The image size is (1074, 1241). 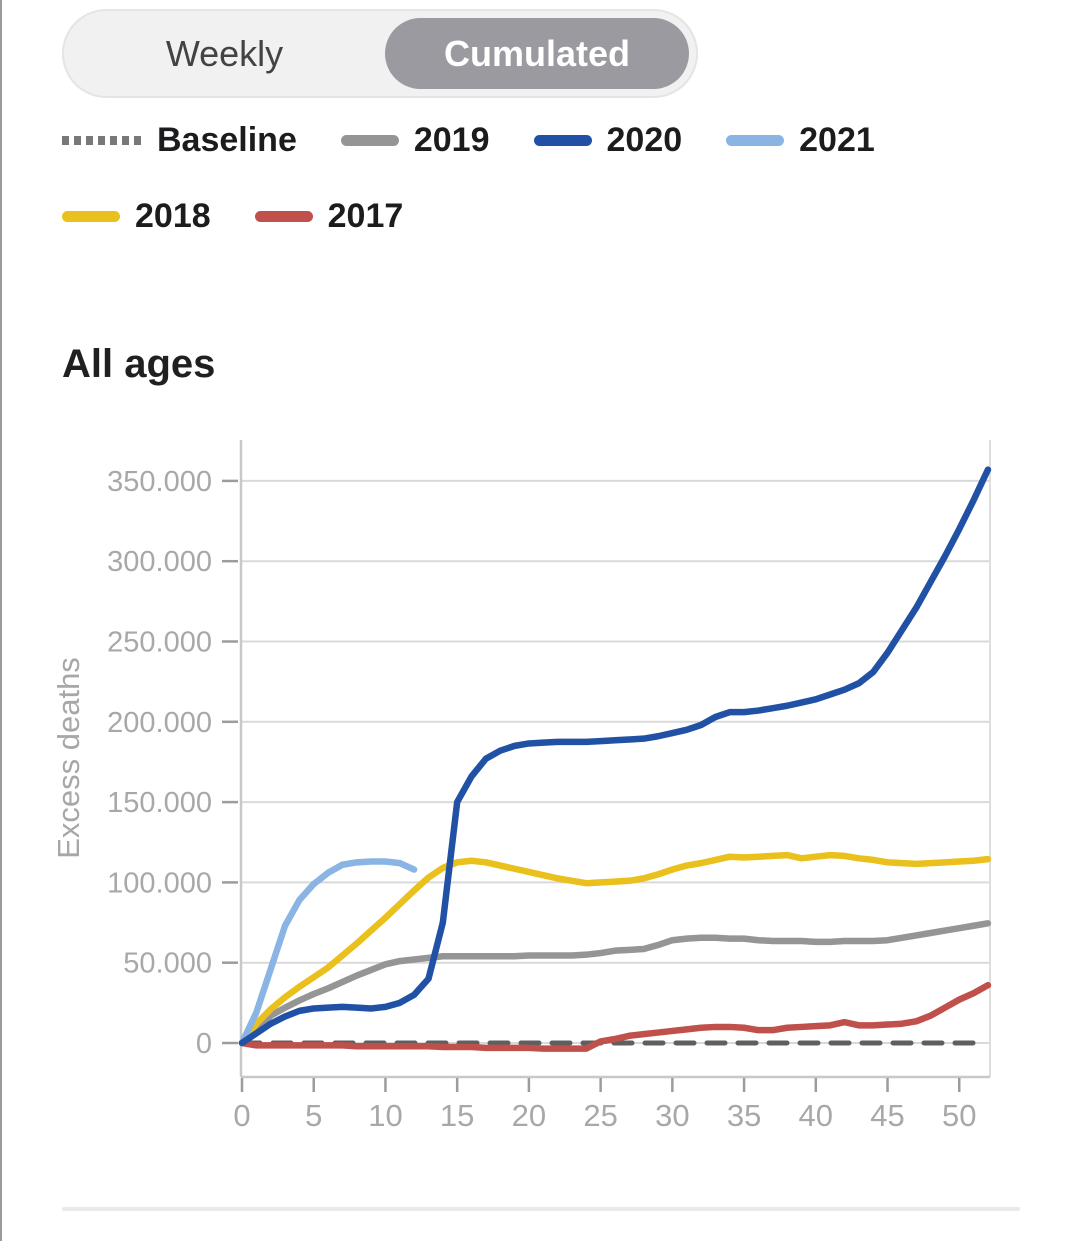 What do you see at coordinates (159, 883) in the screenshot?
I see `y-tick-label: 100.000` at bounding box center [159, 883].